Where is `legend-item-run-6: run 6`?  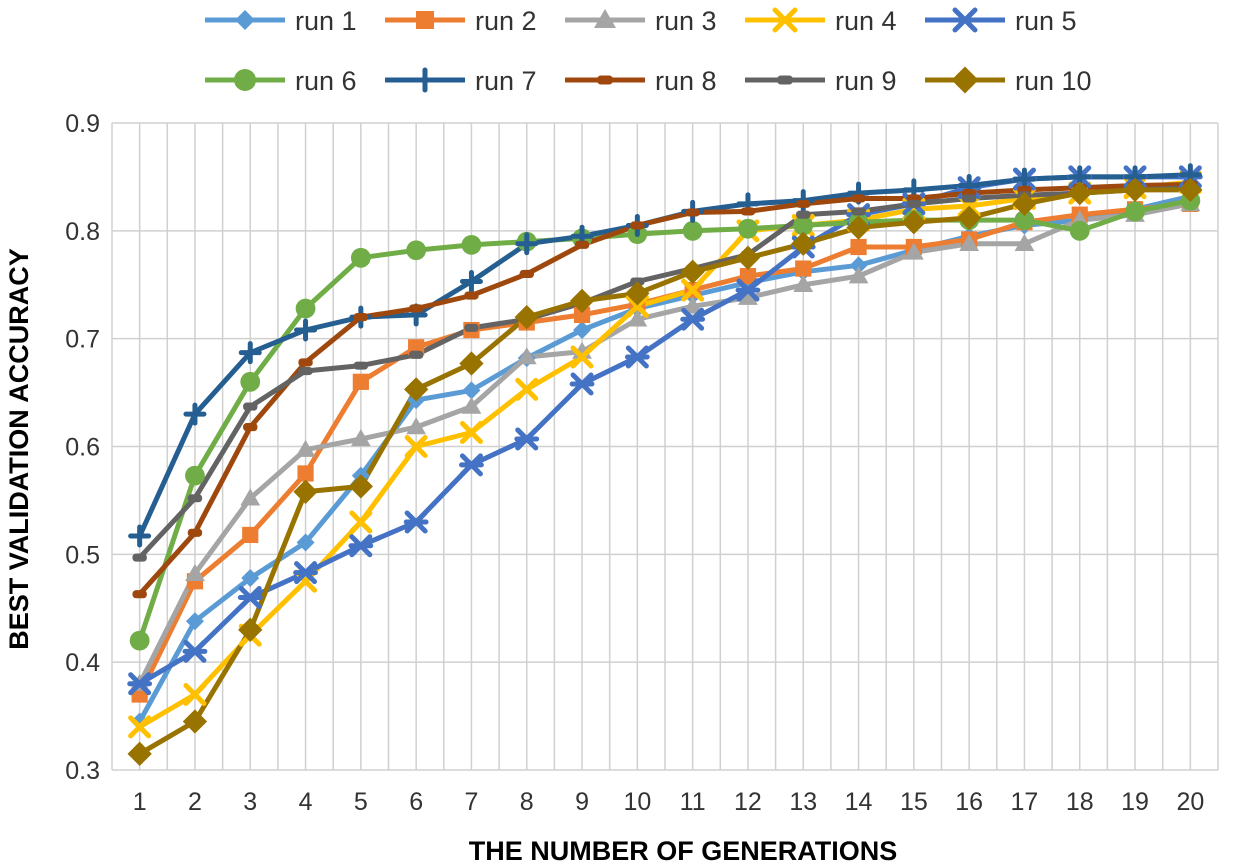
legend-item-run-6: run 6 is located at coordinates (281, 81).